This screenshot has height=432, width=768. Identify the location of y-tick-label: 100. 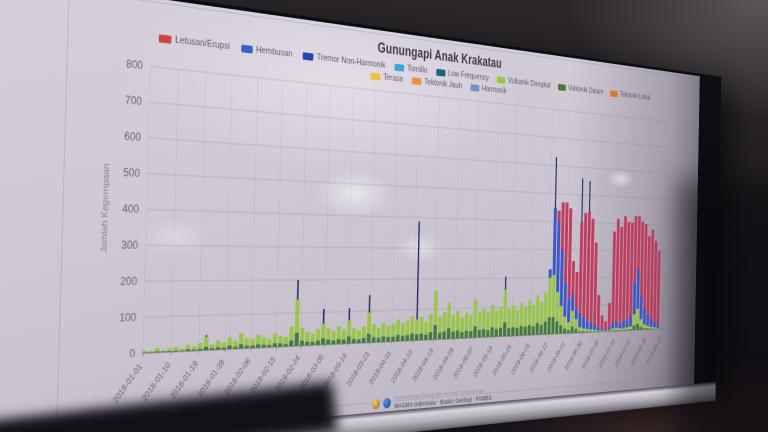
(127, 317).